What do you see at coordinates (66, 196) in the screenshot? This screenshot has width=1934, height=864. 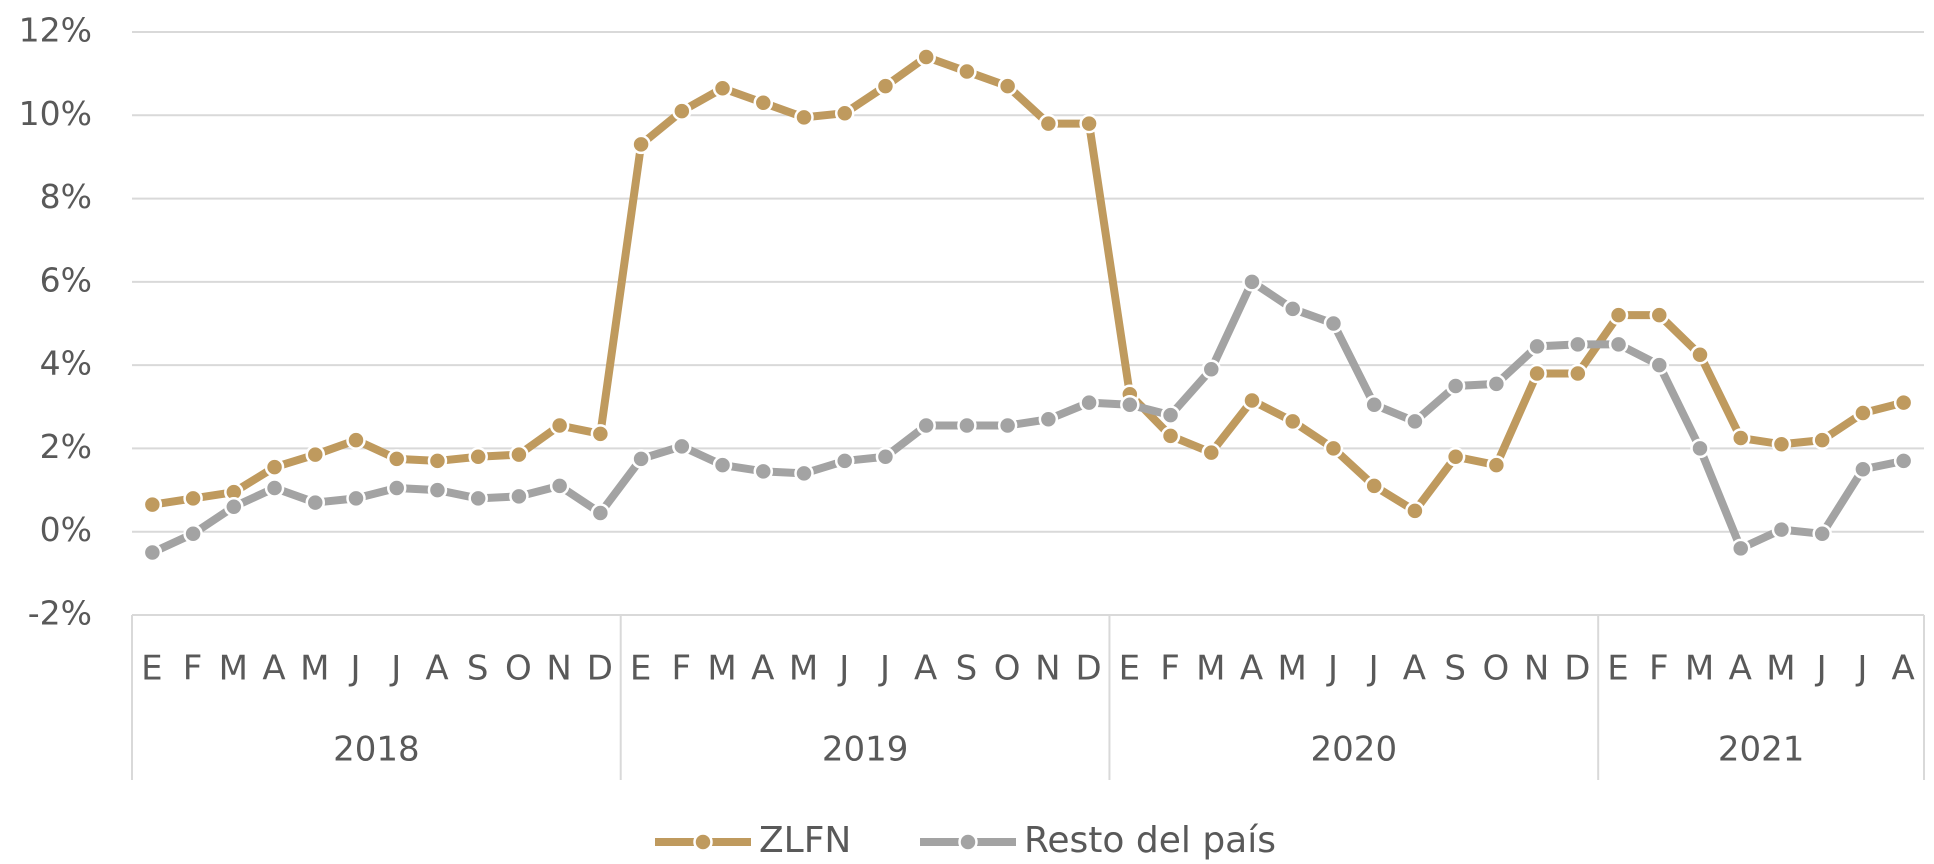 I see `y-tick-label: 8%` at bounding box center [66, 196].